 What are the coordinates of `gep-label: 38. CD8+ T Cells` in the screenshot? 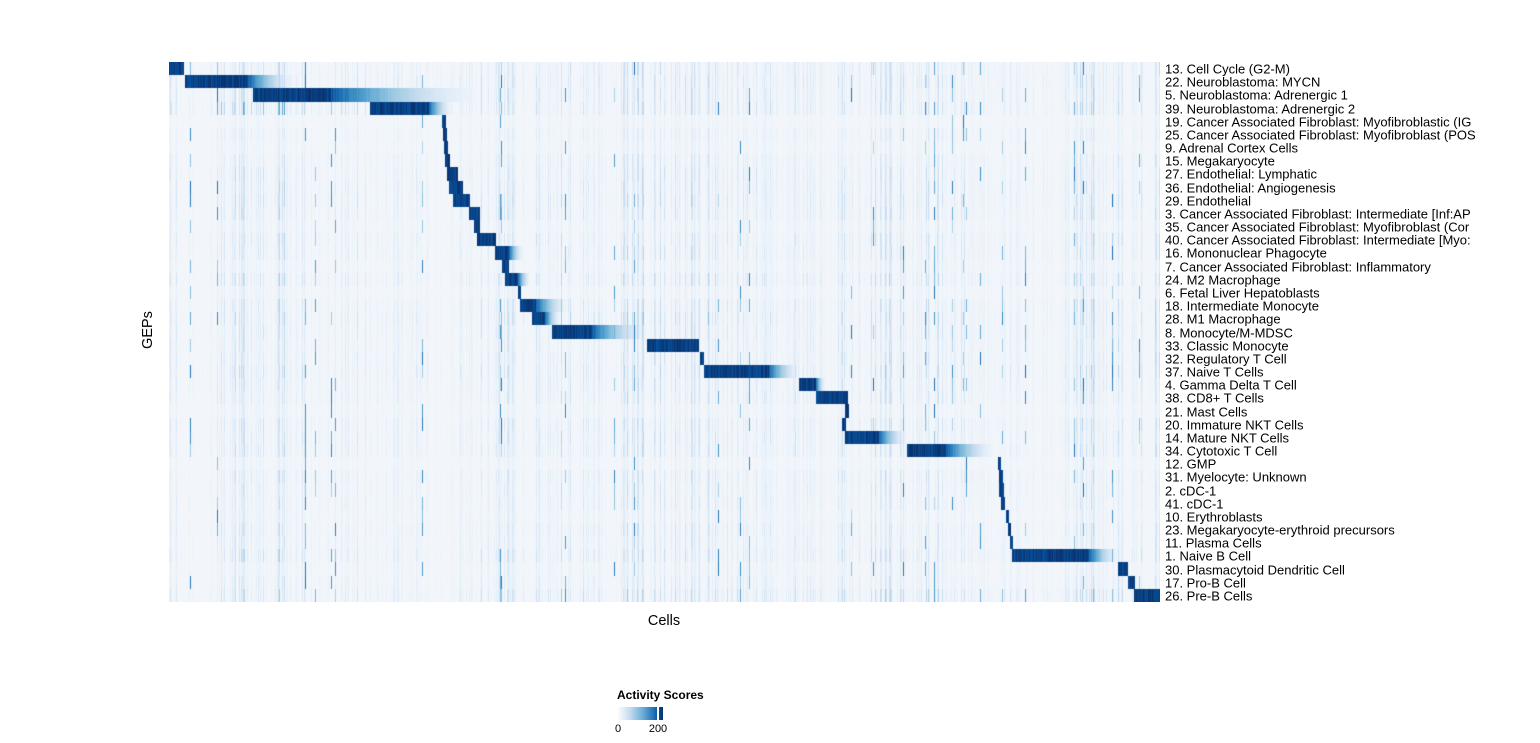 It's located at (1214, 398).